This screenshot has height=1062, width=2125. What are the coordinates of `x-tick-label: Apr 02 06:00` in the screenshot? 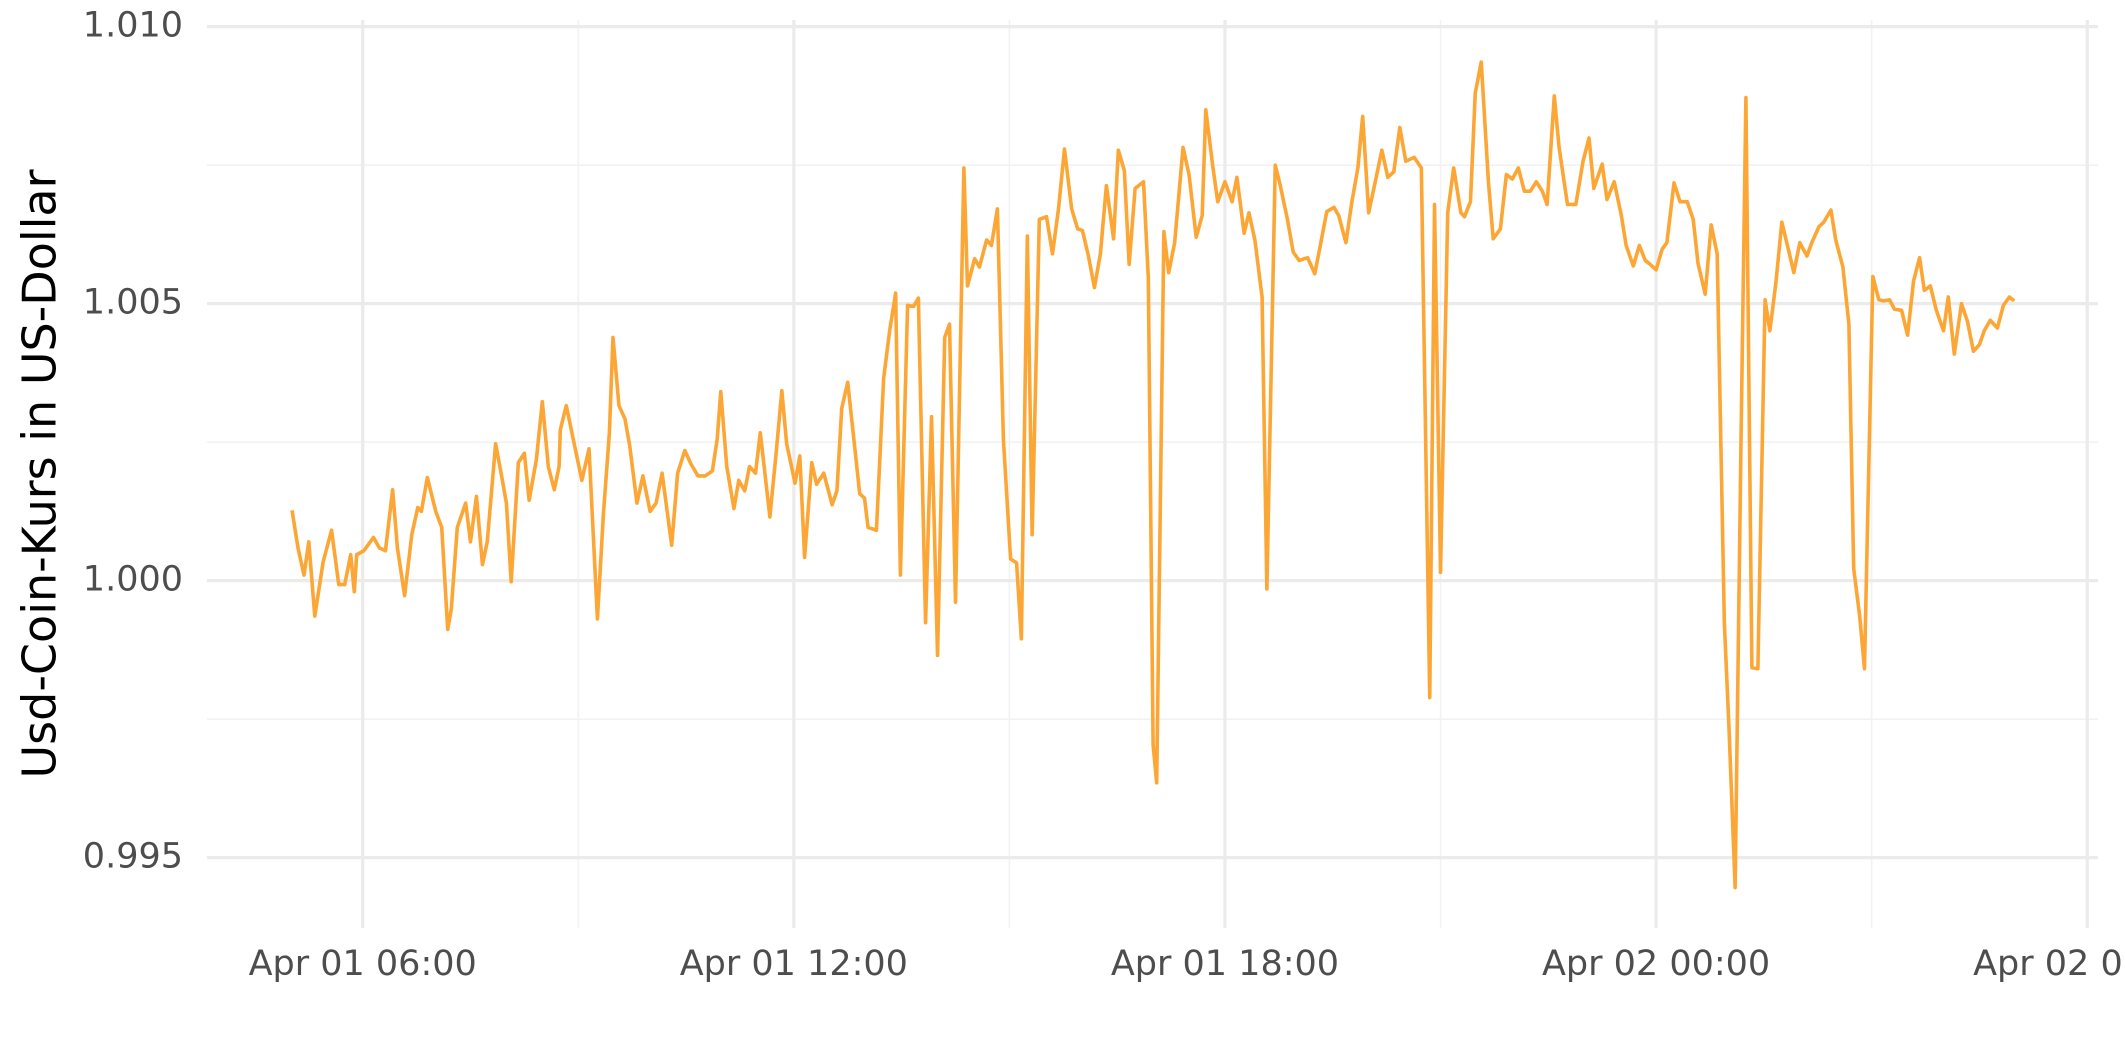 It's located at (2049, 964).